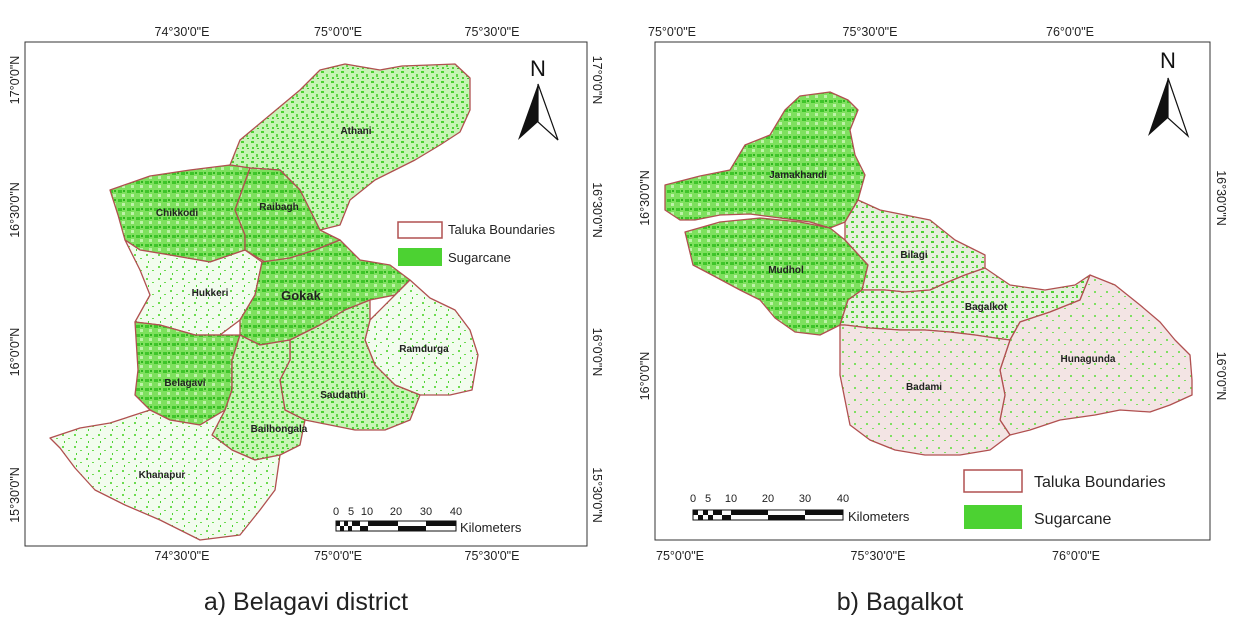  What do you see at coordinates (913, 255) in the screenshot?
I see `taluka-label-bilagi: Bilagi` at bounding box center [913, 255].